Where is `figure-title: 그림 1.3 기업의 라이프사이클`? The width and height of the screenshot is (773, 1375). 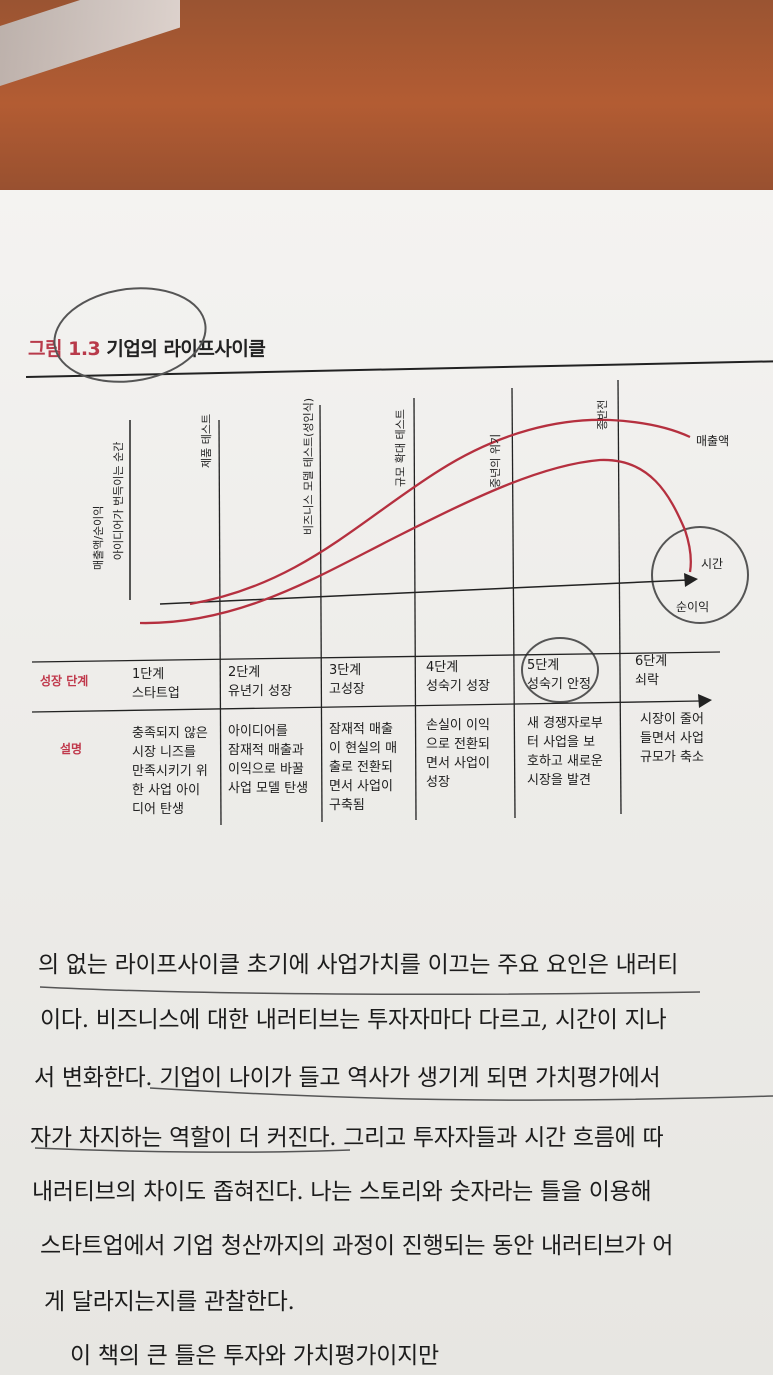 figure-title: 그림 1.3 기업의 라이프사이클 is located at coordinates (147, 347).